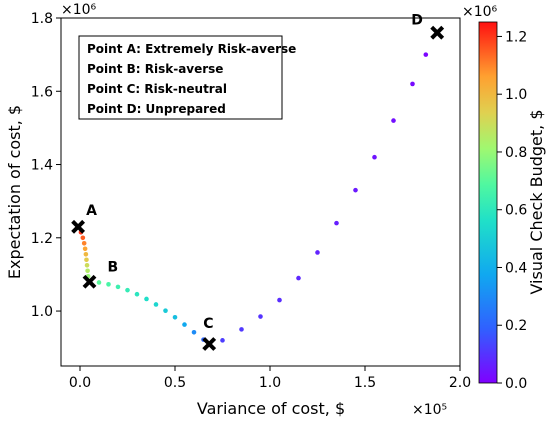  What do you see at coordinates (536, 201) in the screenshot?
I see `colorbar-title: Visual Check Budget, $` at bounding box center [536, 201].